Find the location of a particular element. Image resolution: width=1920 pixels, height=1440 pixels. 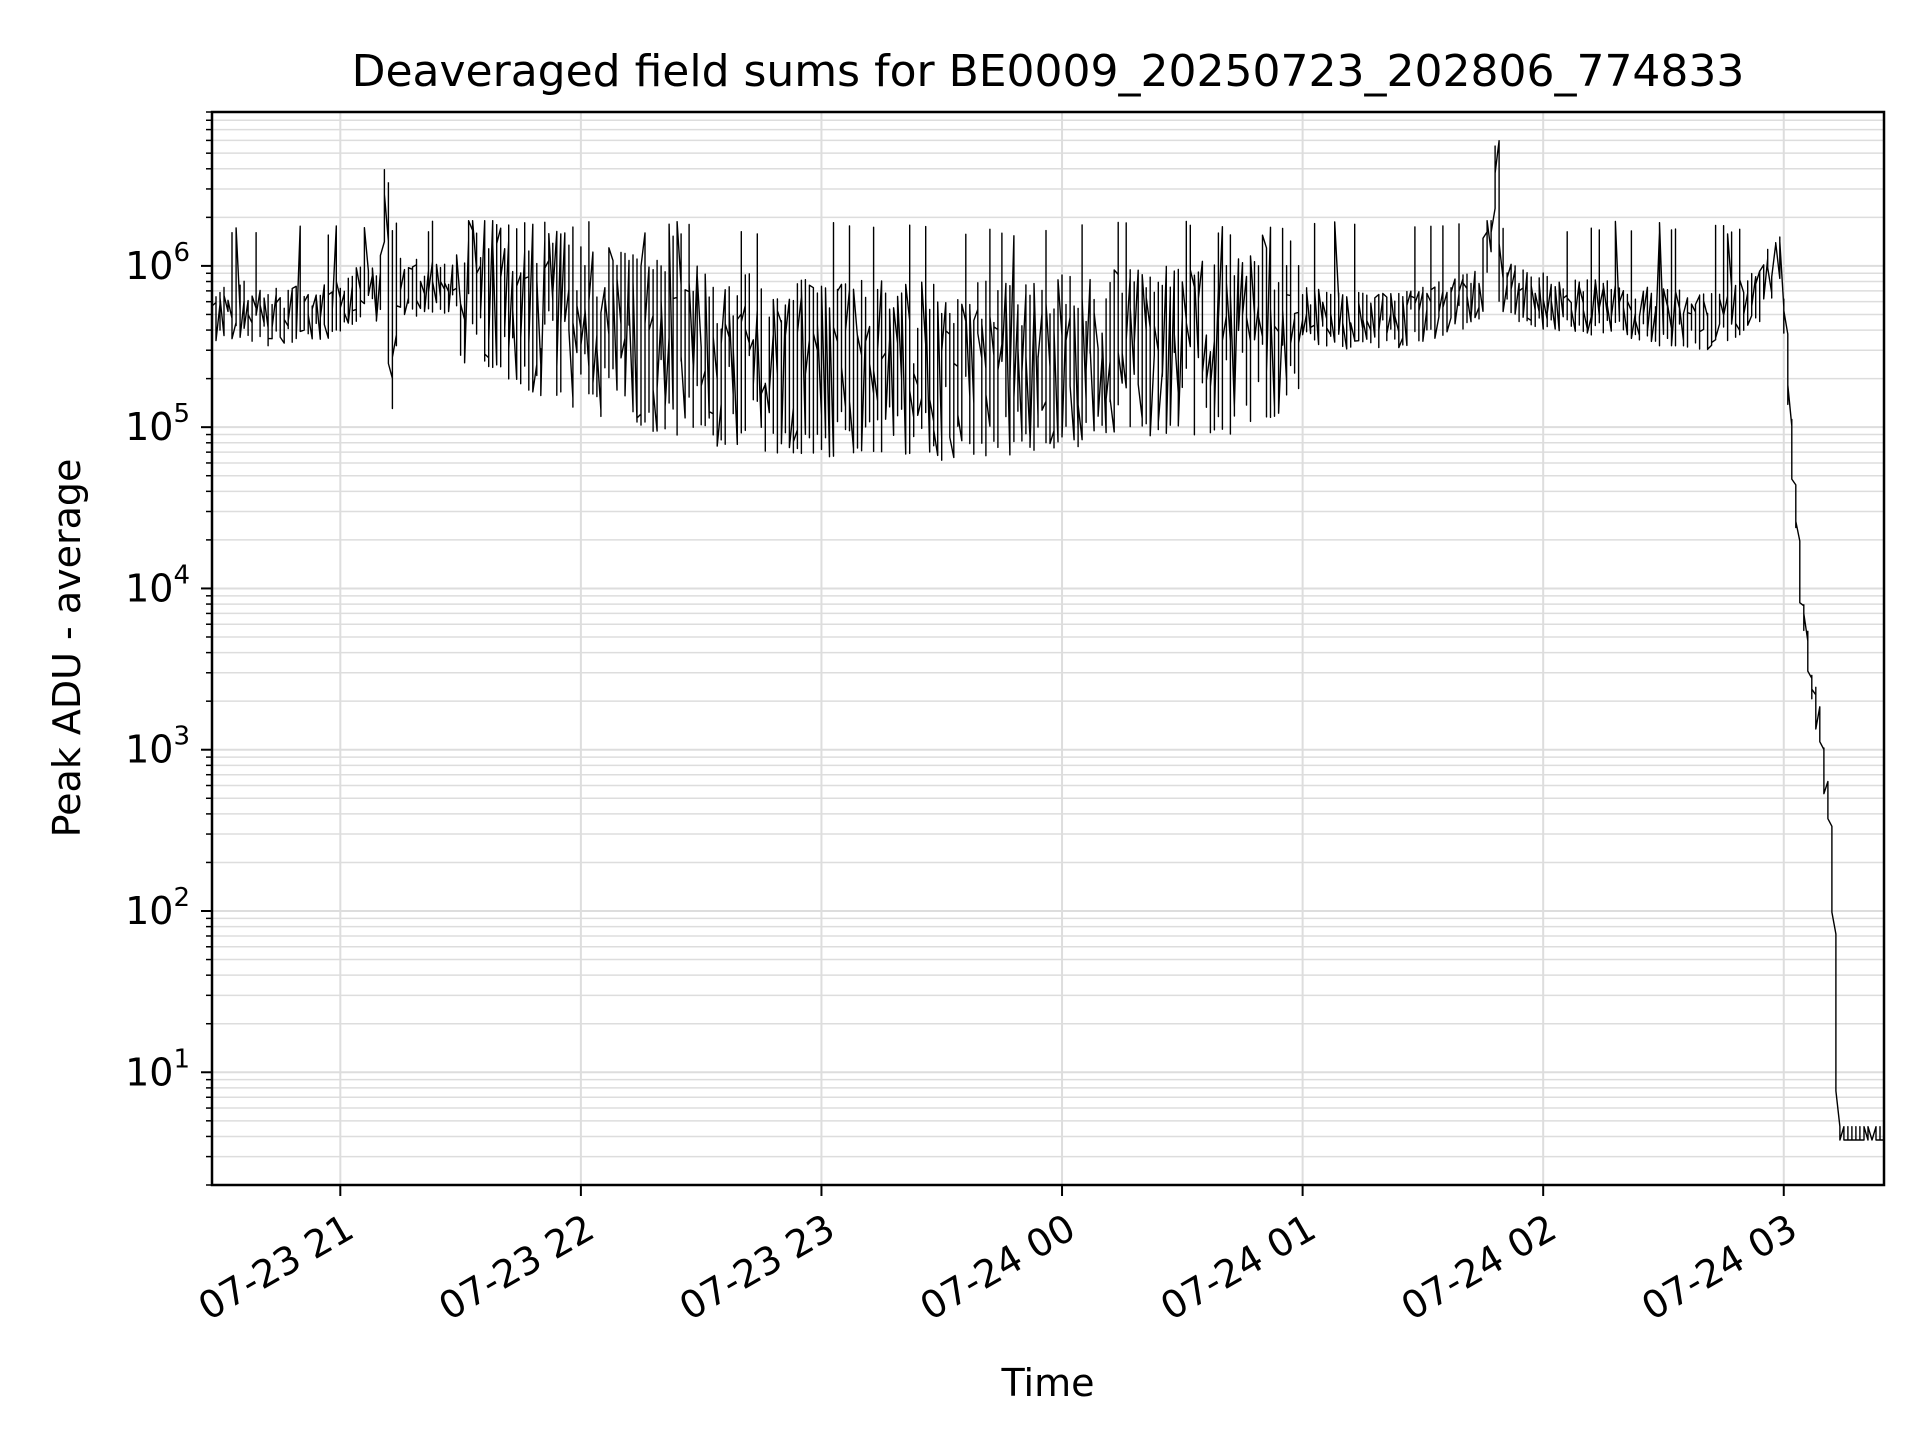

y-tick-label: 10¹ is located at coordinates (157, 1069).